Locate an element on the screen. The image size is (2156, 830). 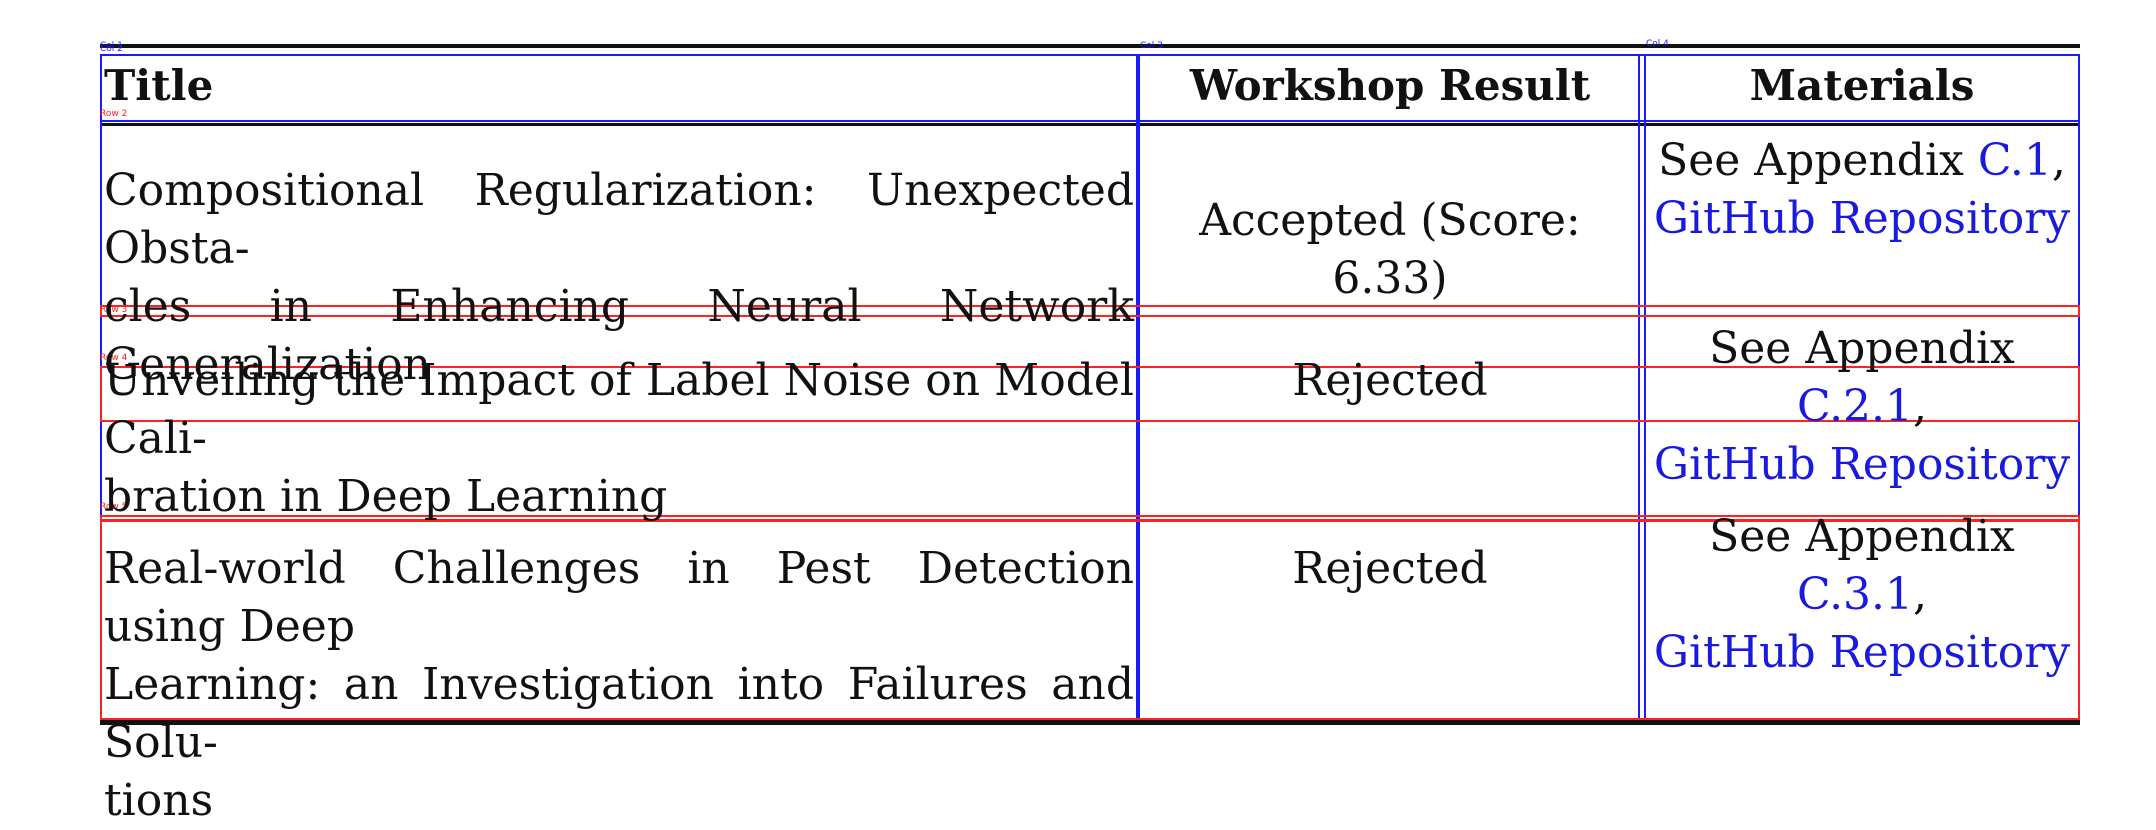
row-2-materials: See Appendix C.2.1, GitHub Repository is located at coordinates (1862, 407).